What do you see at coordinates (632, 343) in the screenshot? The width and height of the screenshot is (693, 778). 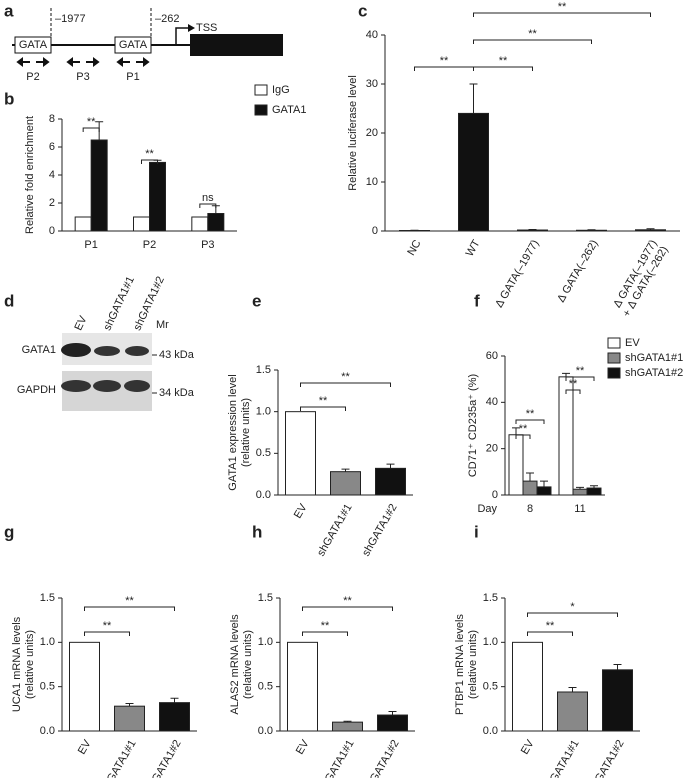 I see `legend-label: EV` at bounding box center [632, 343].